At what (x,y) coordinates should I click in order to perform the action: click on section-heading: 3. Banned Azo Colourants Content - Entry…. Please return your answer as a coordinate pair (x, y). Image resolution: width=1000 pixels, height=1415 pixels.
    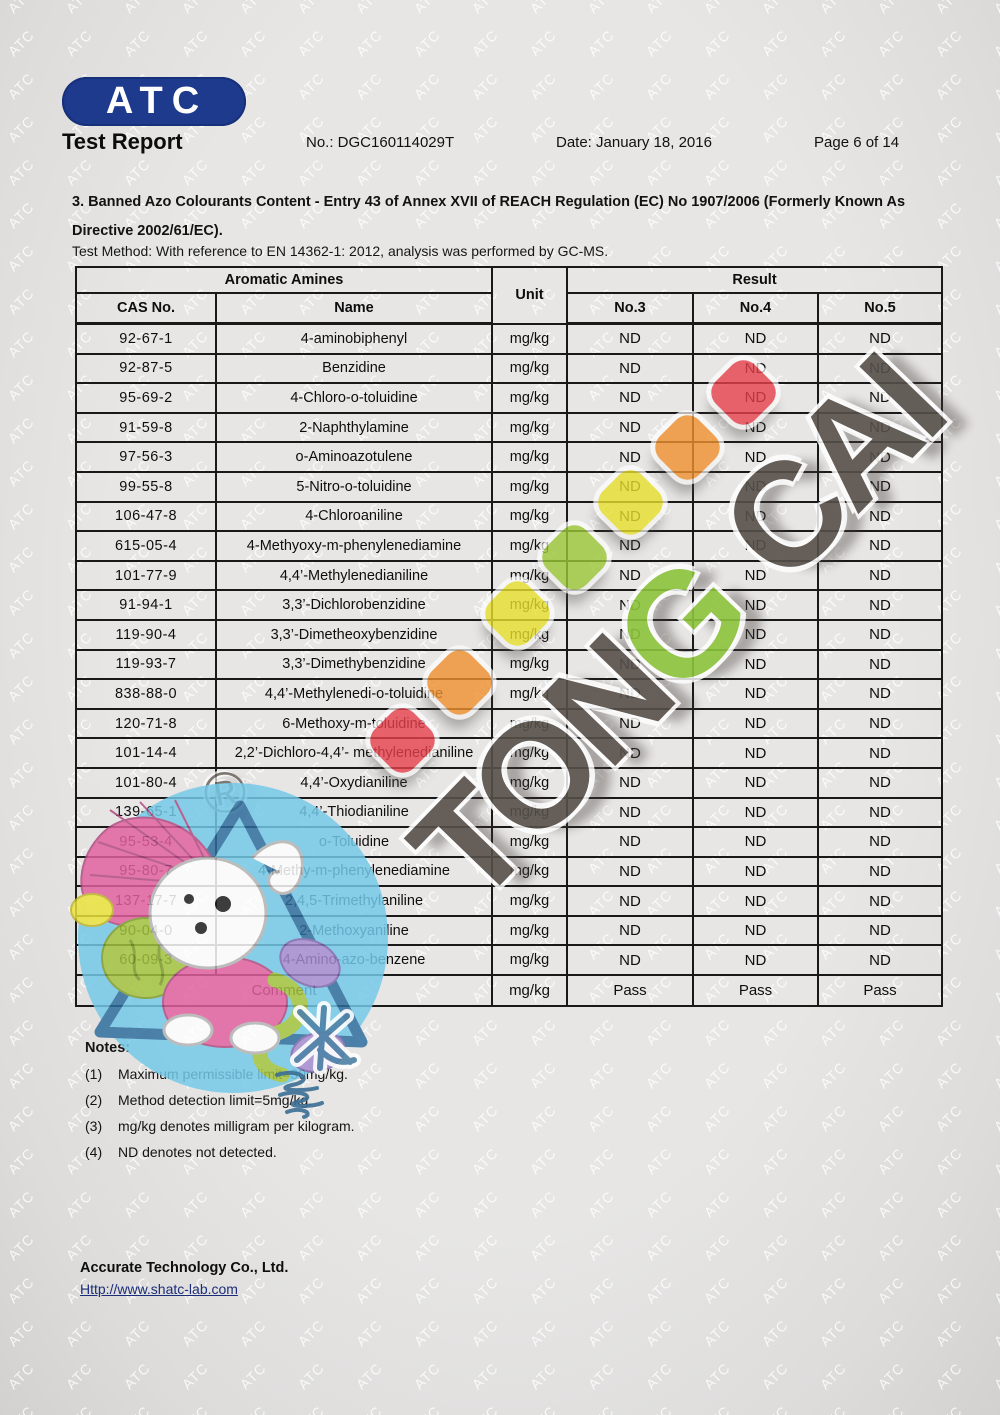
    Looking at the image, I should click on (489, 216).